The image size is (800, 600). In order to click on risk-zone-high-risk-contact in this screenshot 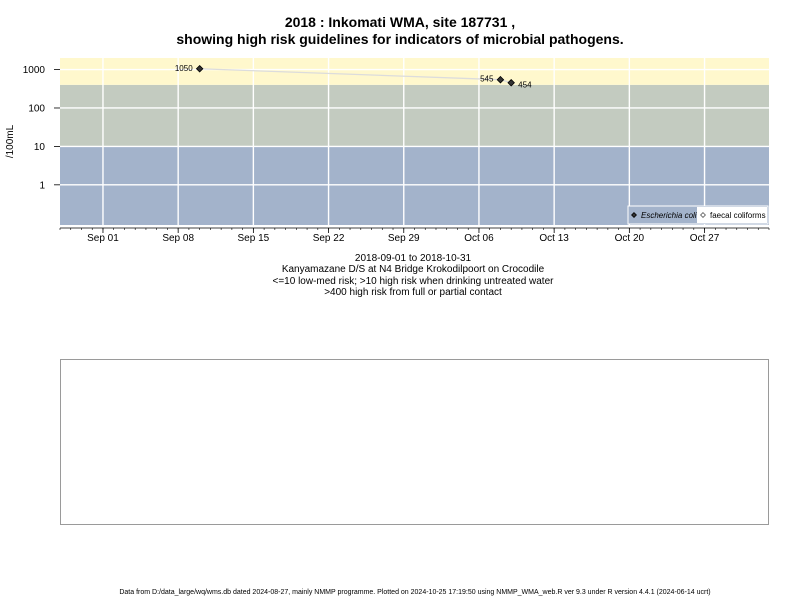, I will do `click(414, 71)`.